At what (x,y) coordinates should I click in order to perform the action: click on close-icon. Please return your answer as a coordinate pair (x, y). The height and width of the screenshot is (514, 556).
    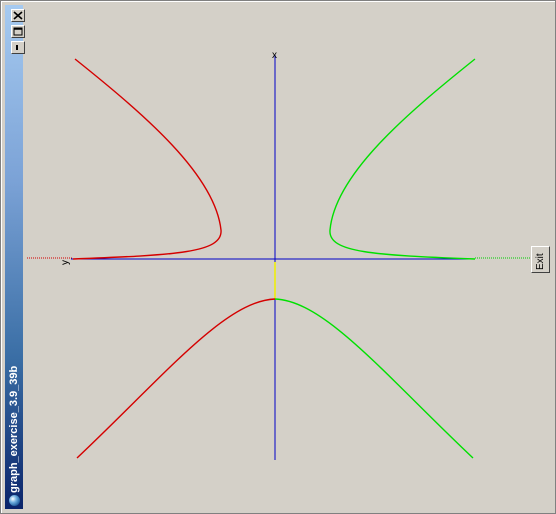
    Looking at the image, I should click on (18, 15).